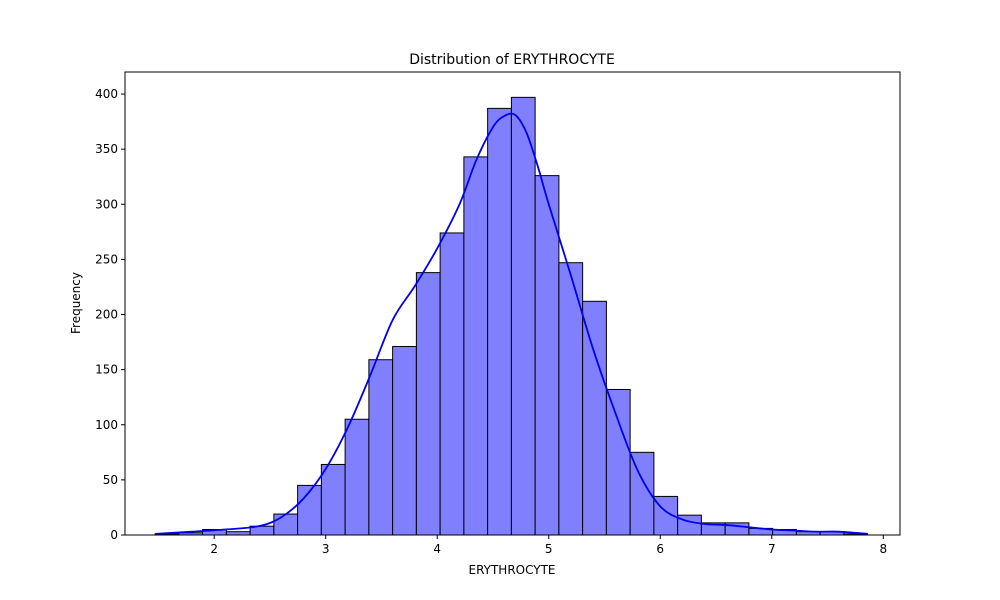 The width and height of the screenshot is (1000, 600). What do you see at coordinates (772, 549) in the screenshot?
I see `x-tick-label: 7` at bounding box center [772, 549].